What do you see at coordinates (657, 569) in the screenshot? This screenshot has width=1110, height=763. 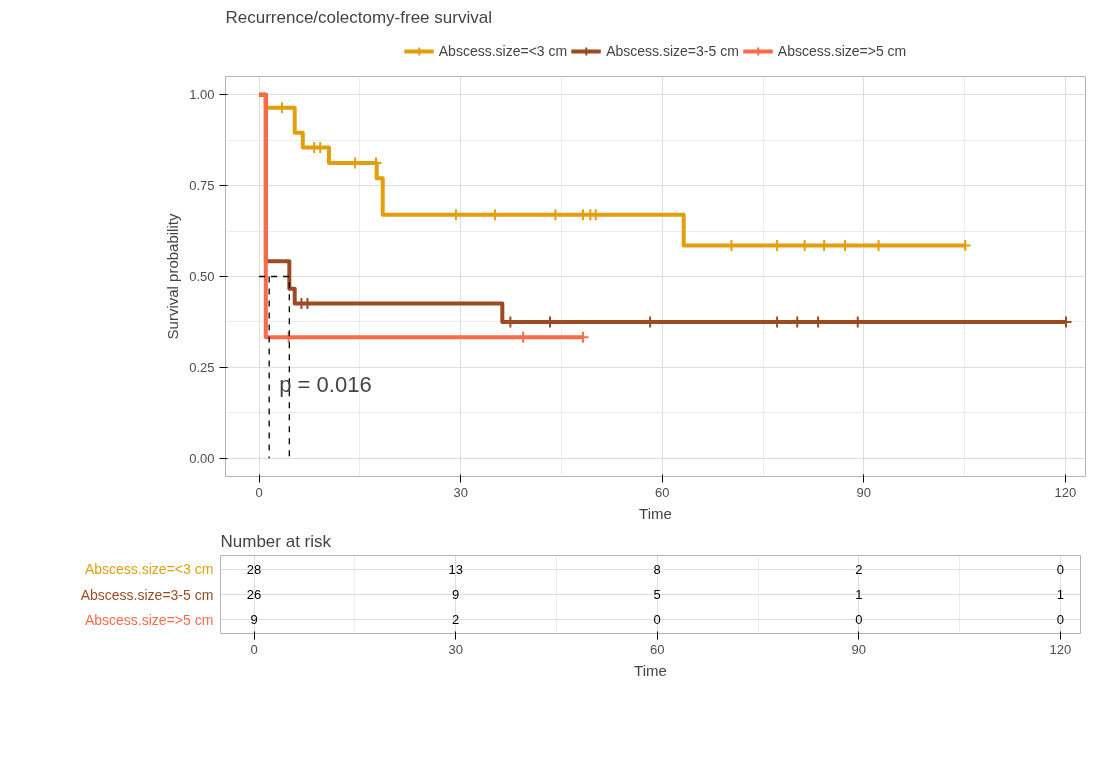 I see `data-label: 8` at bounding box center [657, 569].